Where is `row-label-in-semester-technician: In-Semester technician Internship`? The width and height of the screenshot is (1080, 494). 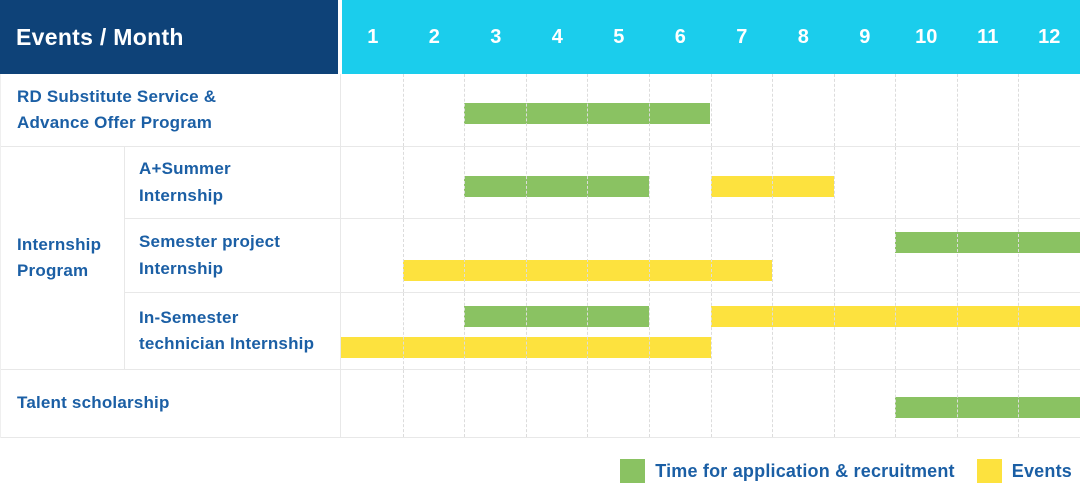 row-label-in-semester-technician: In-Semester technician Internship is located at coordinates (233, 331).